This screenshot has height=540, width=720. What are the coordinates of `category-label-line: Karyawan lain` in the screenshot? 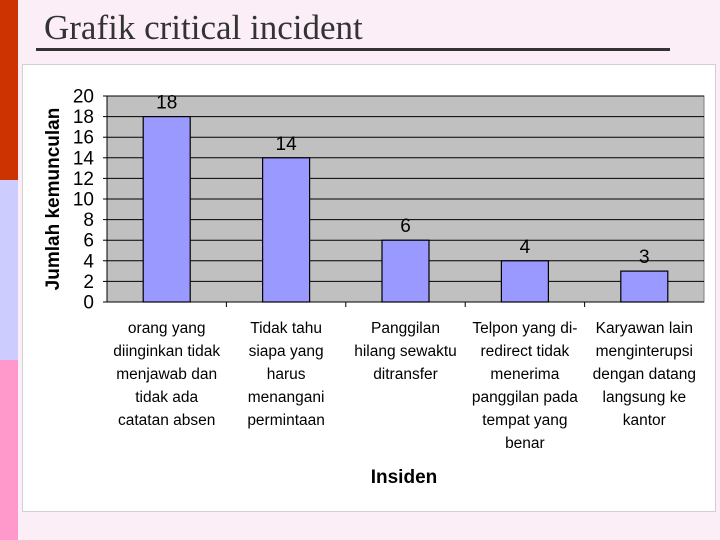 It's located at (644, 328).